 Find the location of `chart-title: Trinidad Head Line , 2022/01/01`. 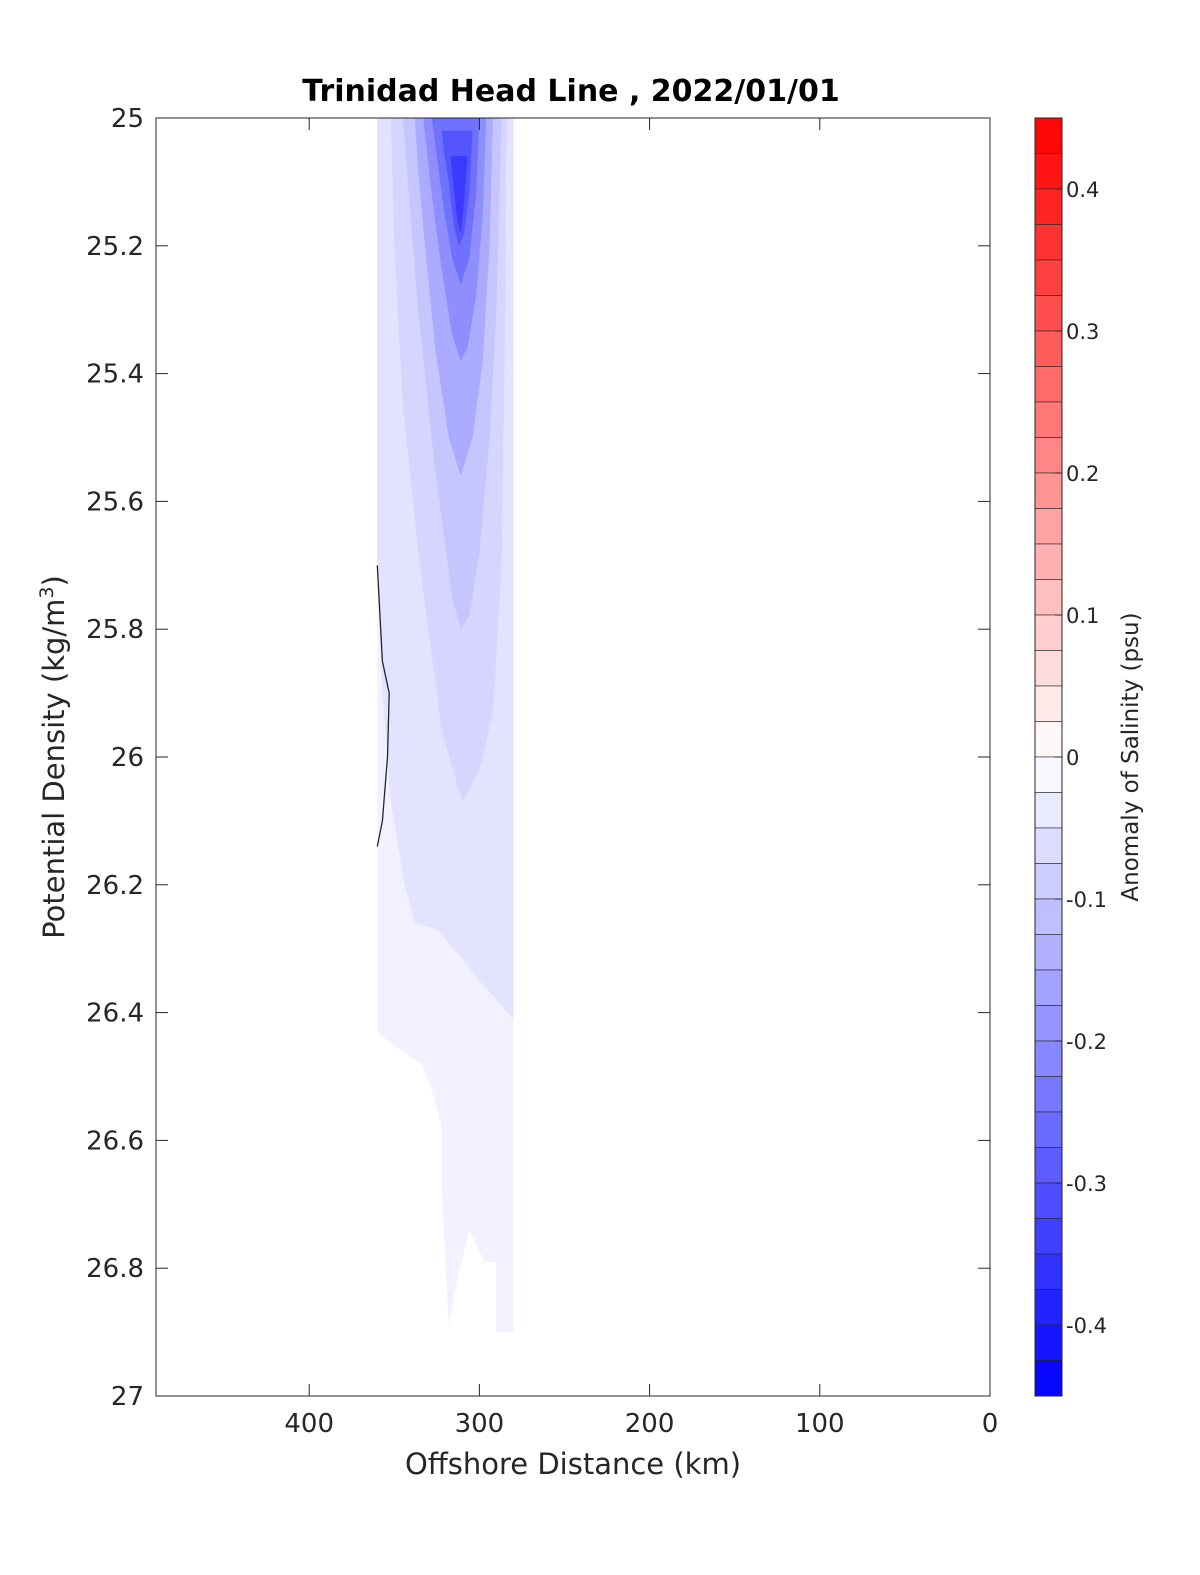

chart-title: Trinidad Head Line , 2022/01/01 is located at coordinates (570, 91).